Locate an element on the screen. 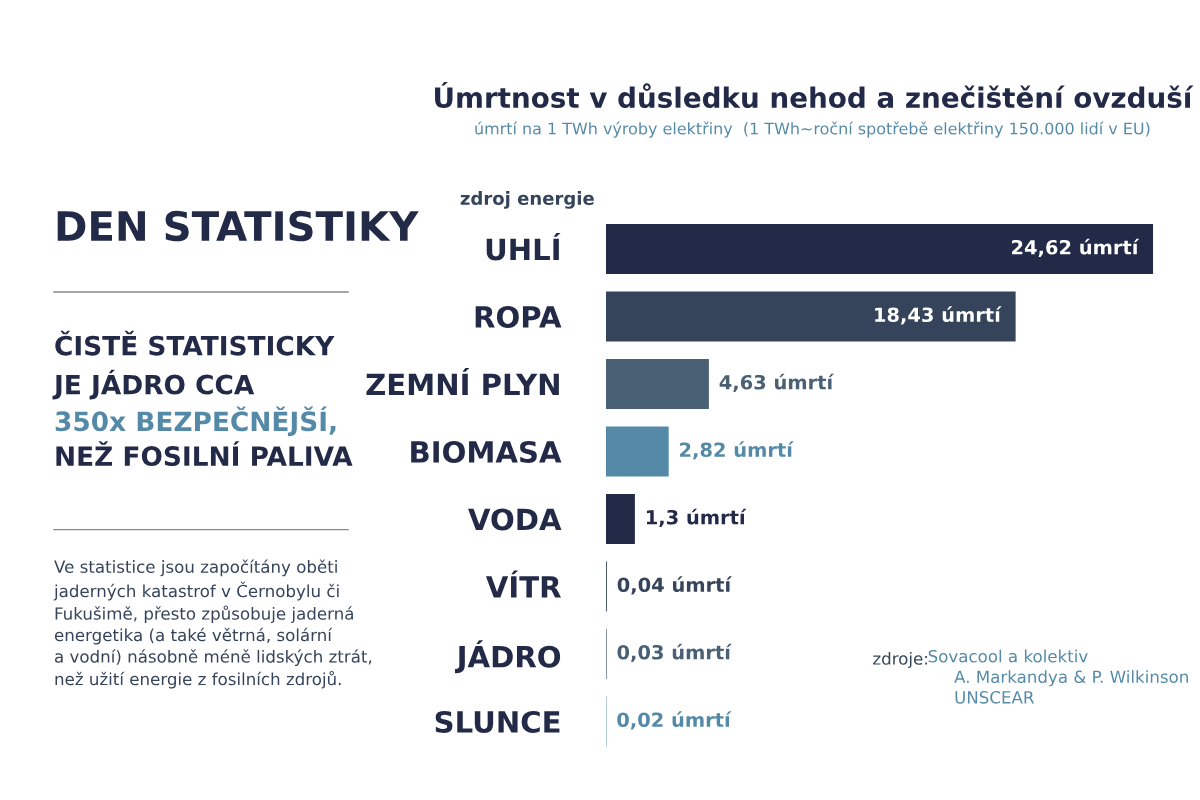  text: JE JÁDRO CCA is located at coordinates (153, 384).